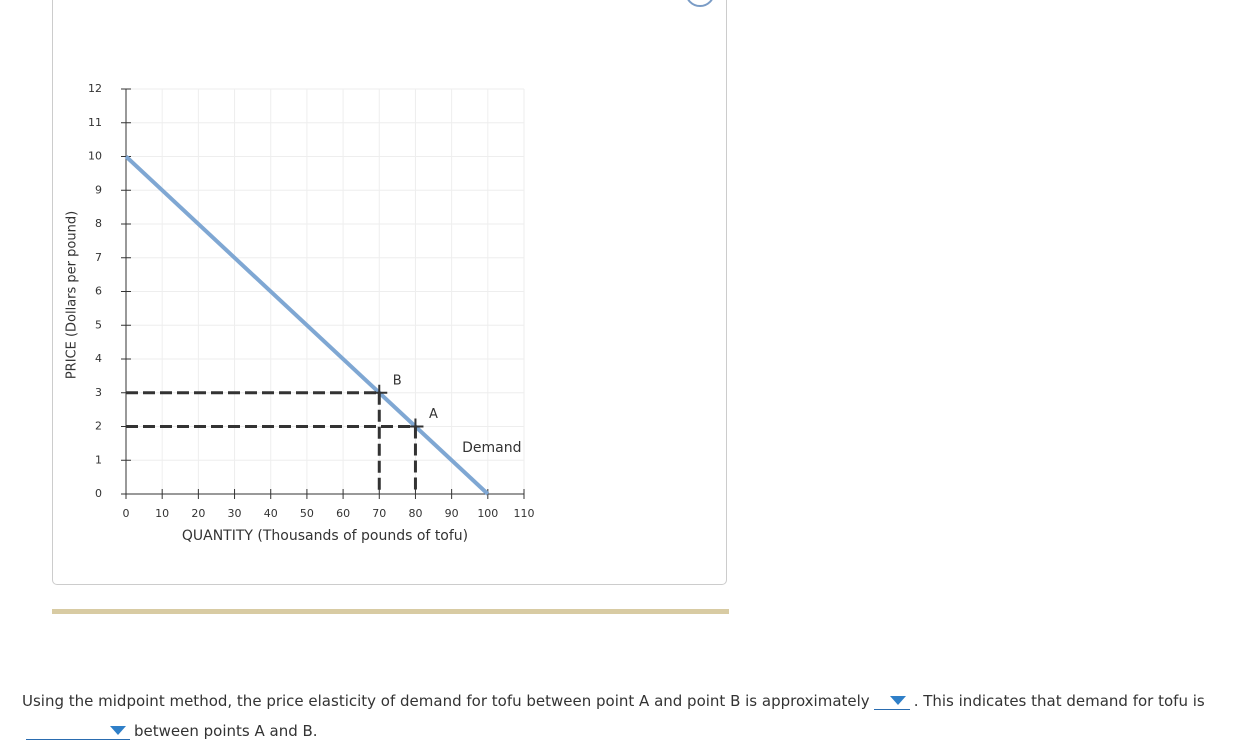  What do you see at coordinates (98, 459) in the screenshot?
I see `y-tick-label: 1` at bounding box center [98, 459].